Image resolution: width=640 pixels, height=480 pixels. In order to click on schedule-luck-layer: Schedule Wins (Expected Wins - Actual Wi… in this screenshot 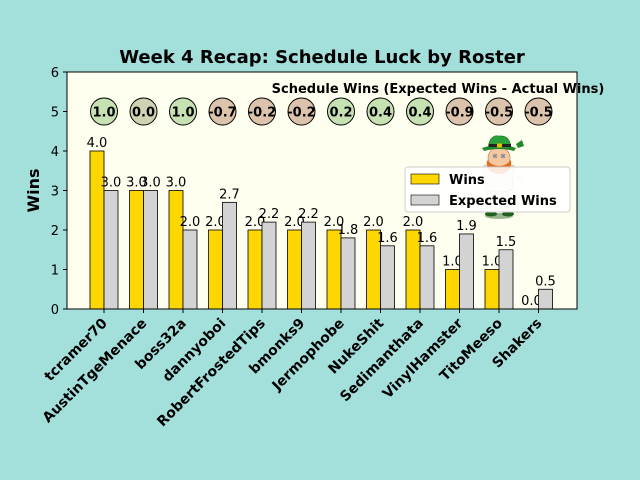, I will do `click(347, 104)`.